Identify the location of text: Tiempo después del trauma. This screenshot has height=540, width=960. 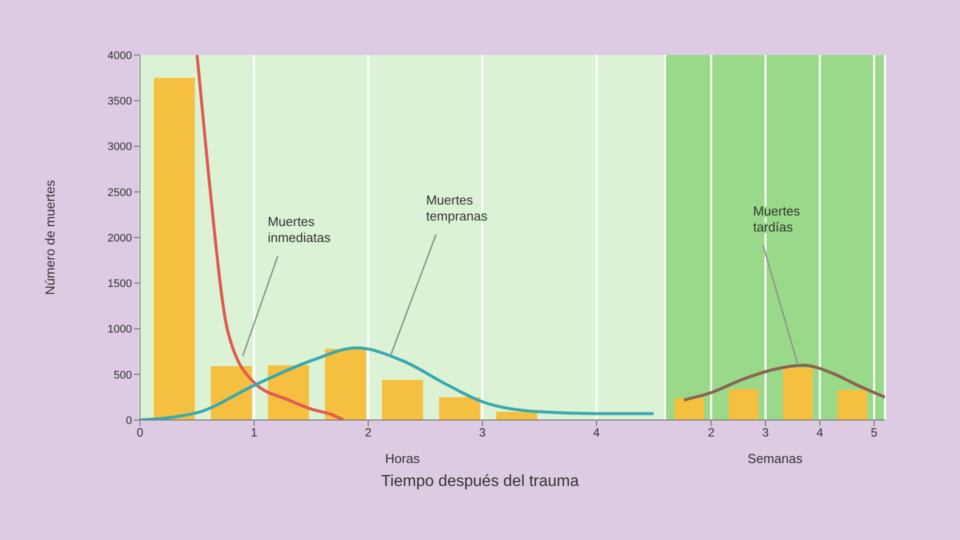
(480, 482).